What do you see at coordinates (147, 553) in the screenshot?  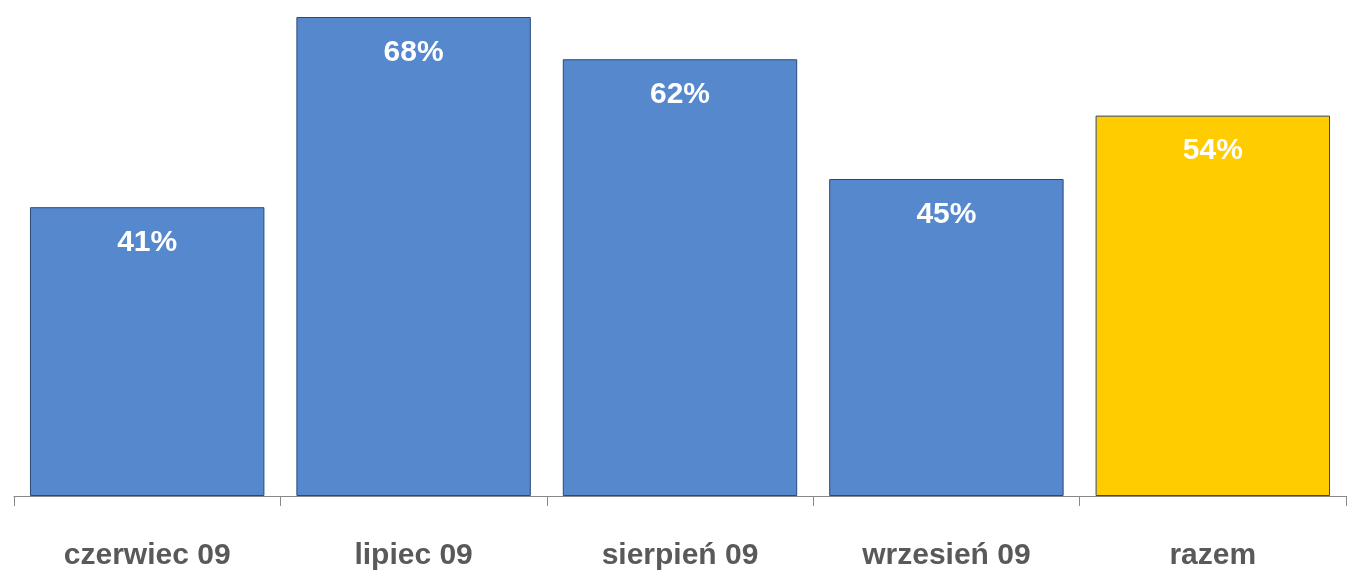 I see `x-tick-label: czerwiec 09` at bounding box center [147, 553].